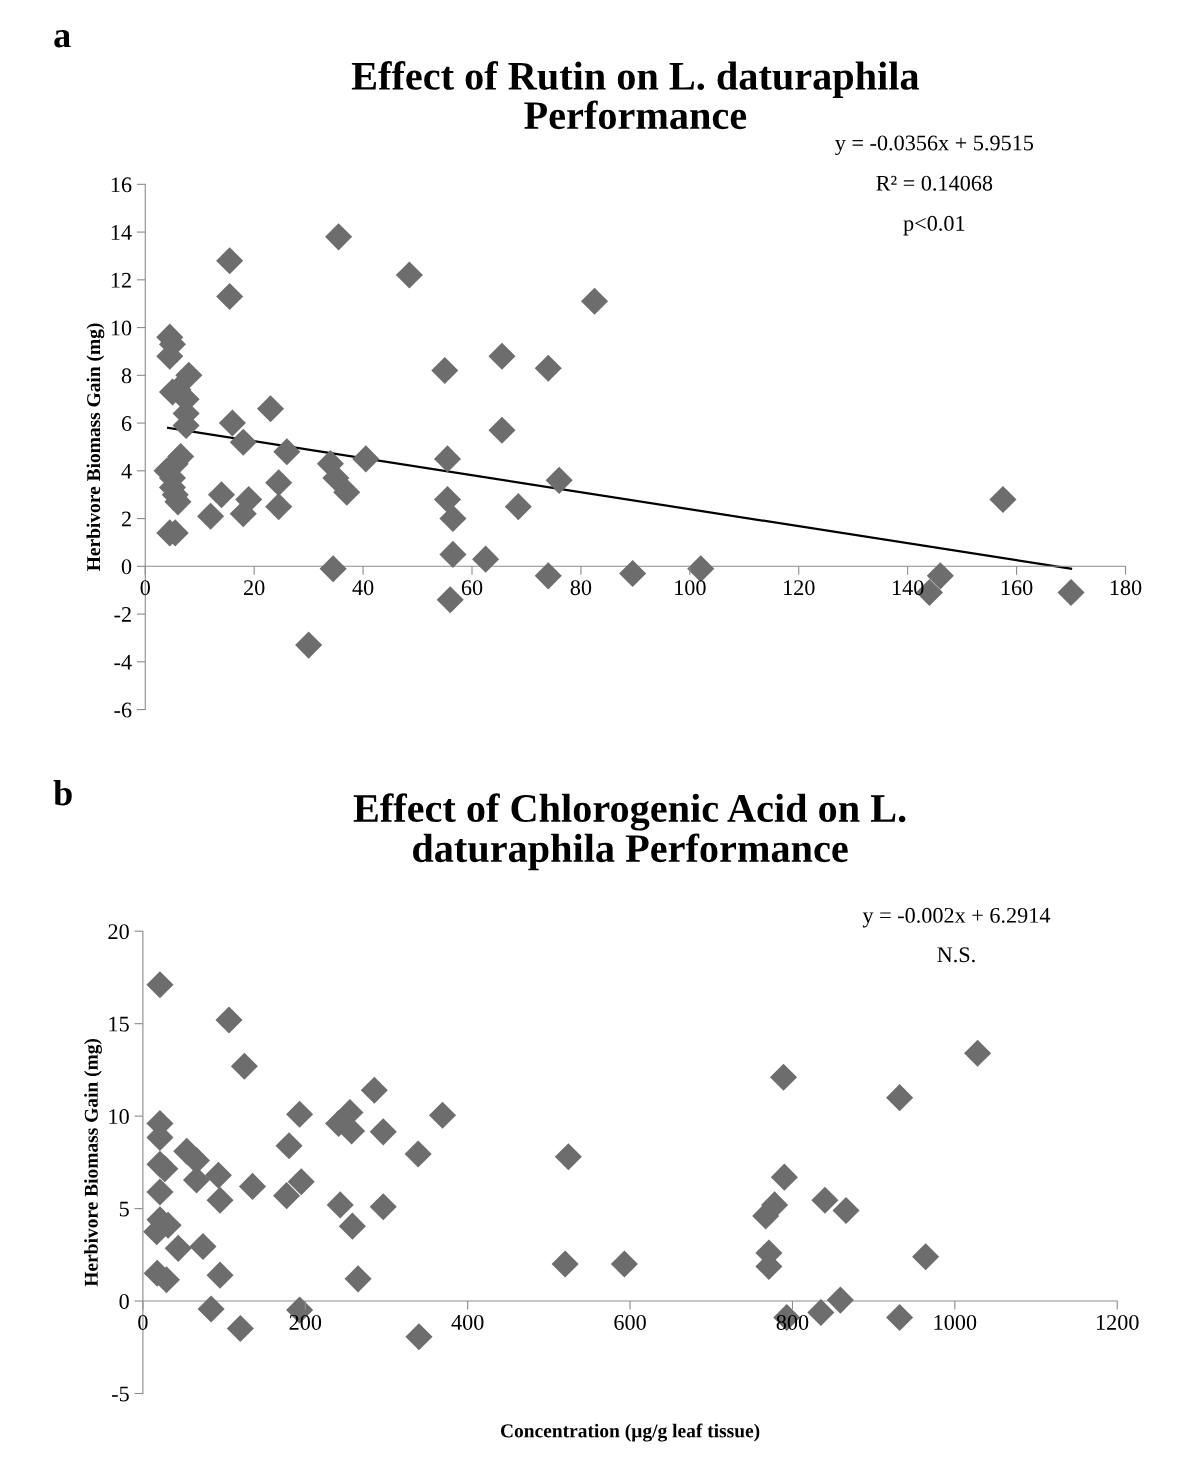 This screenshot has height=1463, width=1181. What do you see at coordinates (472, 588) in the screenshot?
I see `x-tick-label: 60` at bounding box center [472, 588].